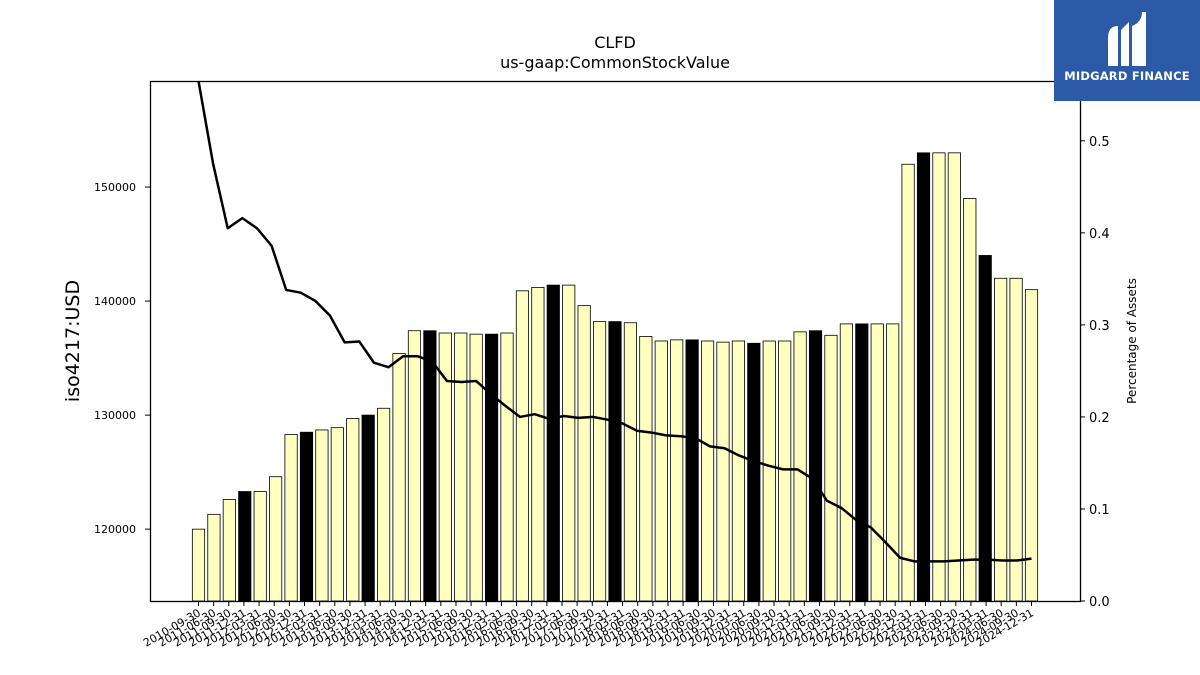  What do you see at coordinates (1099, 510) in the screenshot?
I see `y2-tick-label-1: 0.1` at bounding box center [1099, 510].